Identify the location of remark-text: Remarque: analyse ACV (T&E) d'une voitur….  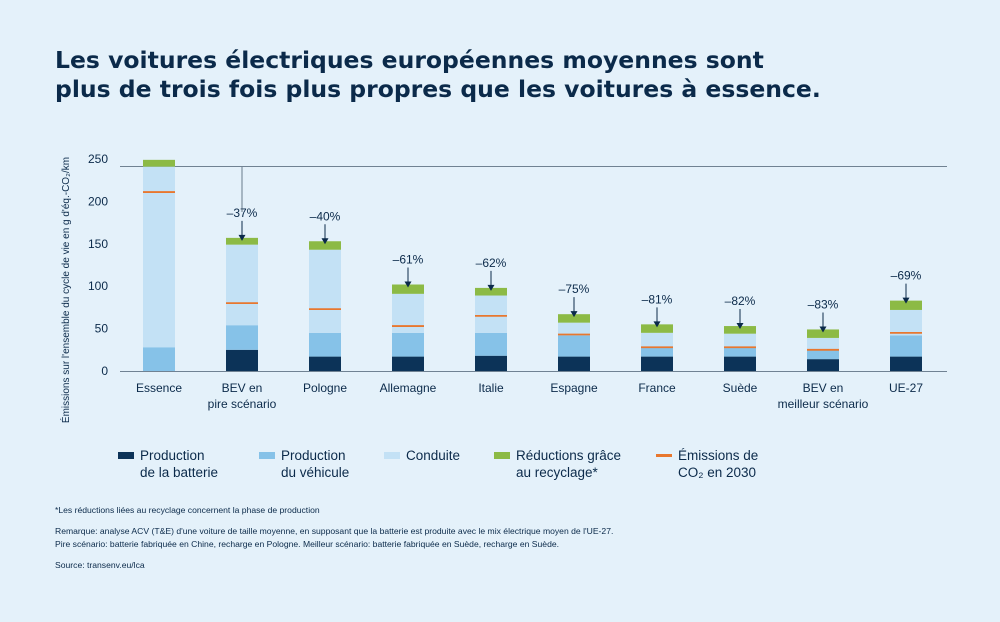
(334, 531).